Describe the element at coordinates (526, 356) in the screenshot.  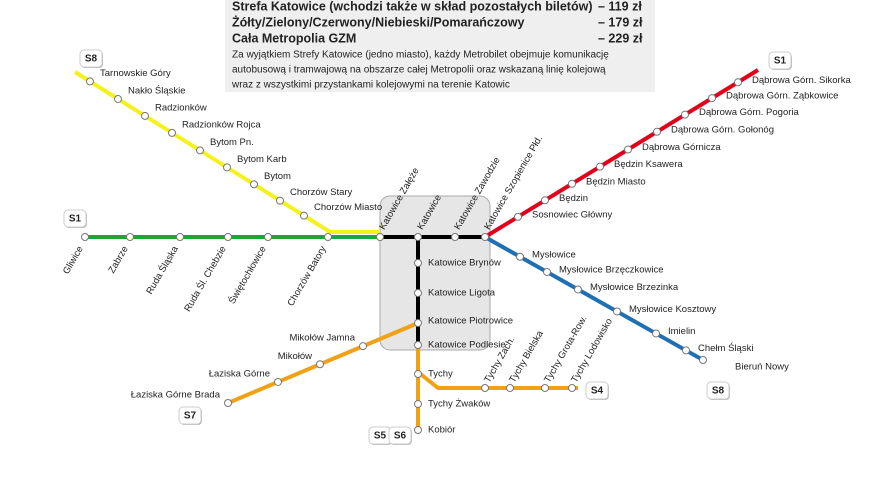
I see `station-label: Tychy Bielska` at that location.